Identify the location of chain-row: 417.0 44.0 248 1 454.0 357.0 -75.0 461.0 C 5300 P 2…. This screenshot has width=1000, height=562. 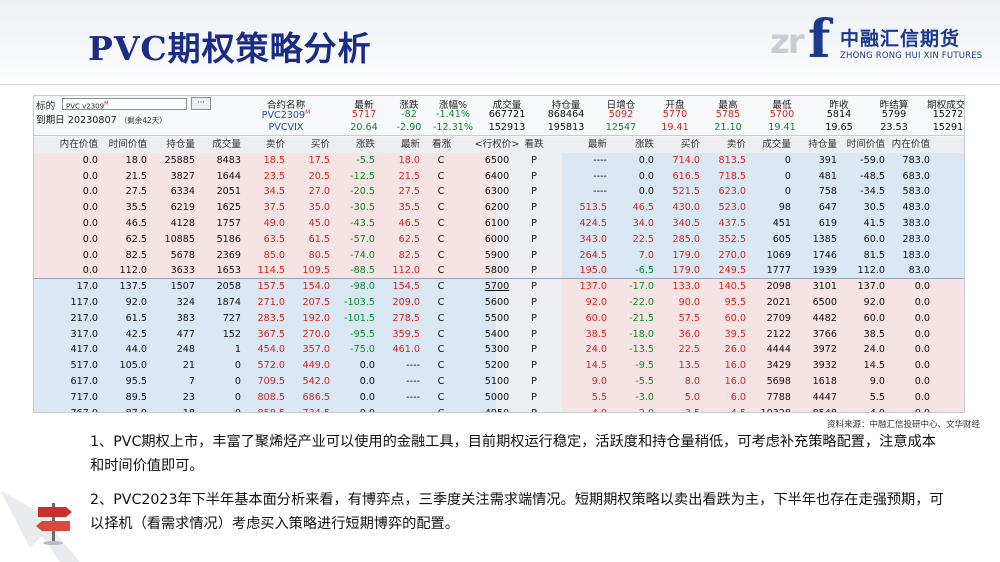
(499, 350).